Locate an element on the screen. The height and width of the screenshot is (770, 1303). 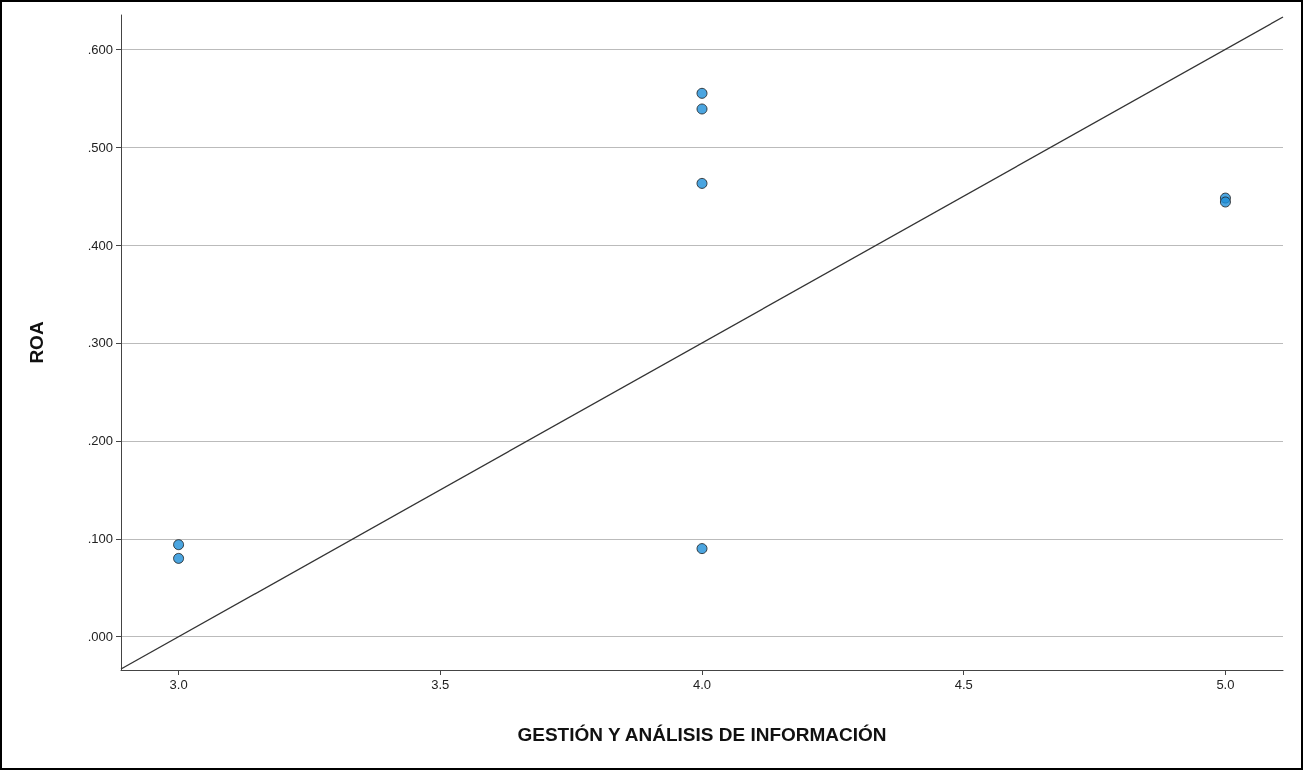
y-tick-label: .000 is located at coordinates (100, 637).